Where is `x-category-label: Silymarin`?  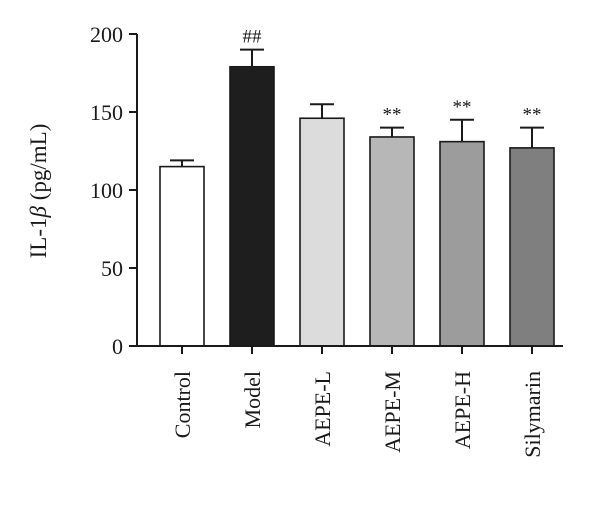
x-category-label: Silymarin is located at coordinates (532, 414).